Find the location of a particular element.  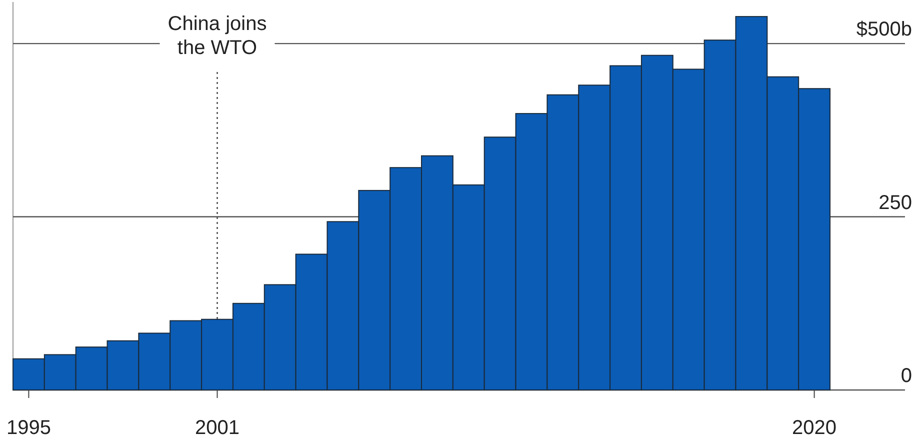

x-tick-label: 1995 is located at coordinates (28, 428).